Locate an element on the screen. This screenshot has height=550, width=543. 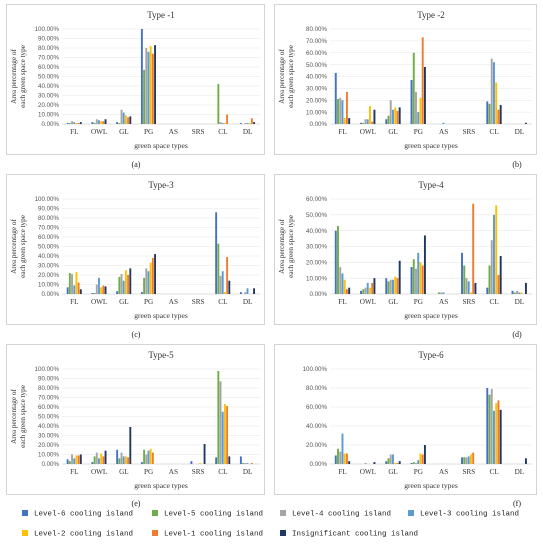
y-tick-label: 20.00% is located at coordinates (316, 100).